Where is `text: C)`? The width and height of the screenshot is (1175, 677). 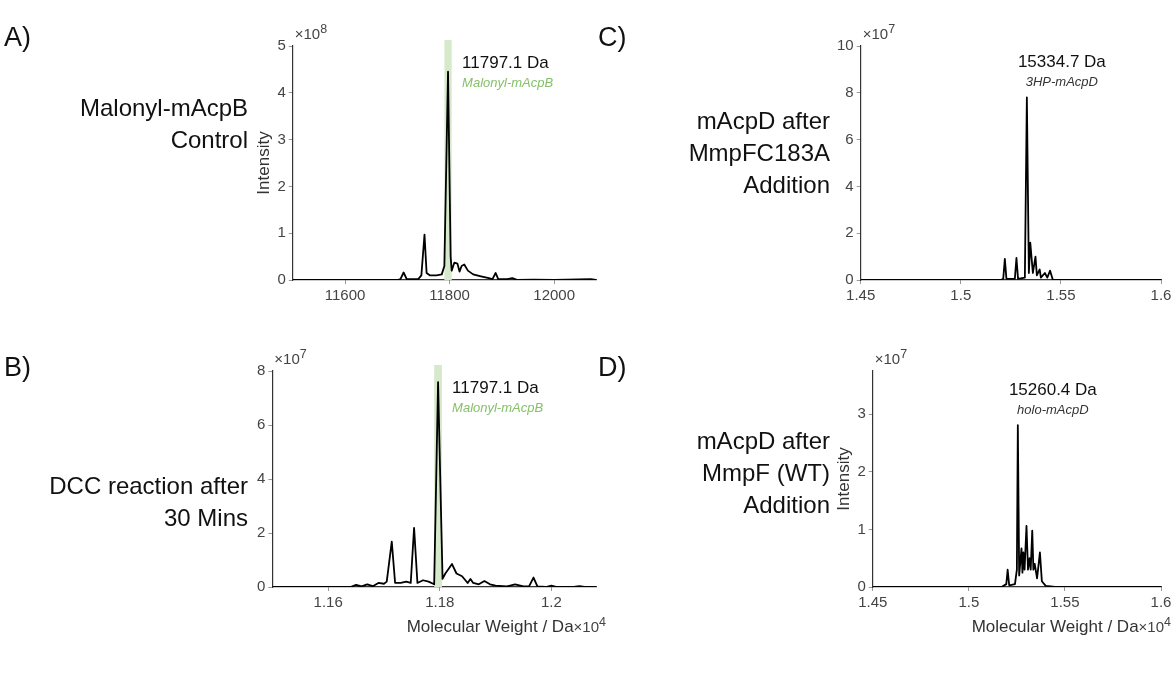
text: C) is located at coordinates (612, 37).